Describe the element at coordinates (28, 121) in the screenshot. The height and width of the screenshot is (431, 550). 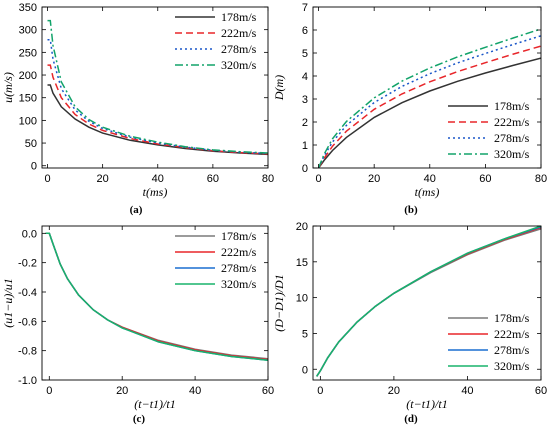
I see `y-tick-label: 100` at that location.